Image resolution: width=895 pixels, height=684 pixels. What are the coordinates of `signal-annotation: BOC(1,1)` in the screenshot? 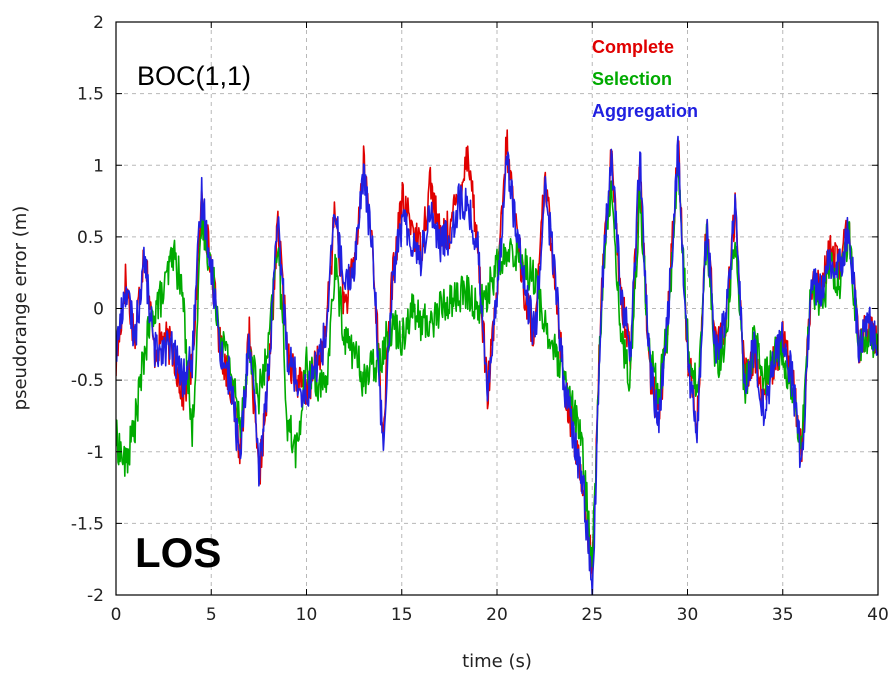 It's located at (194, 76).